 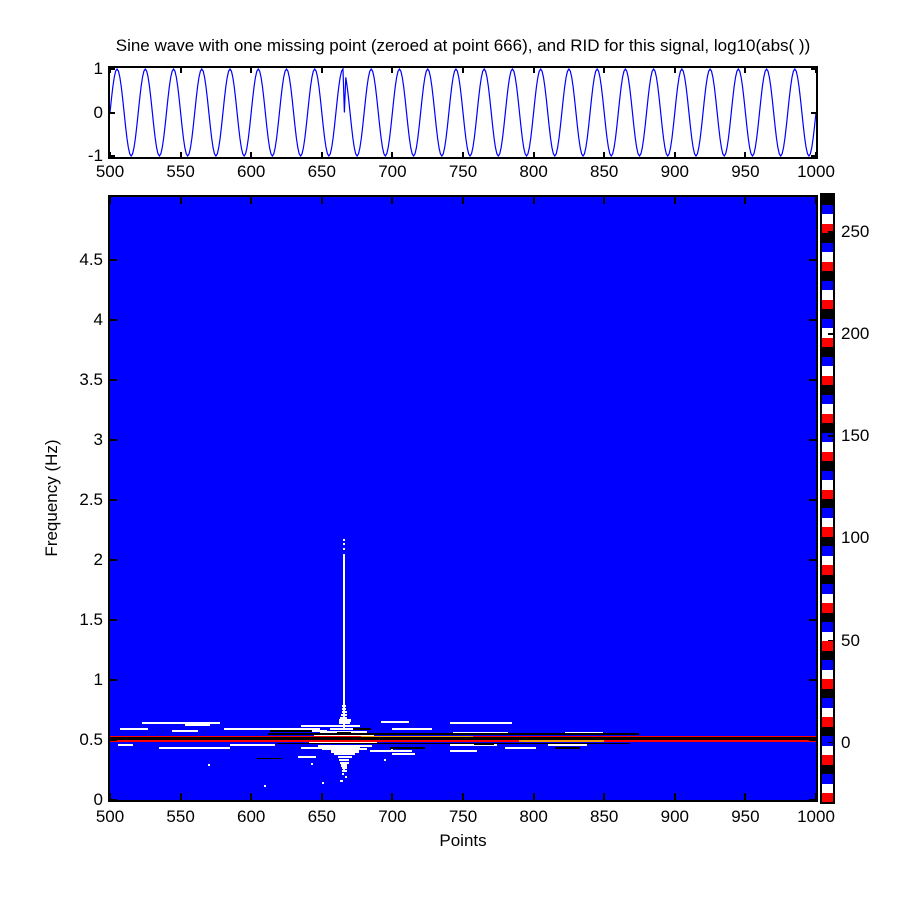 What do you see at coordinates (674, 171) in the screenshot?
I see `x-tick-label: 900` at bounding box center [674, 171].